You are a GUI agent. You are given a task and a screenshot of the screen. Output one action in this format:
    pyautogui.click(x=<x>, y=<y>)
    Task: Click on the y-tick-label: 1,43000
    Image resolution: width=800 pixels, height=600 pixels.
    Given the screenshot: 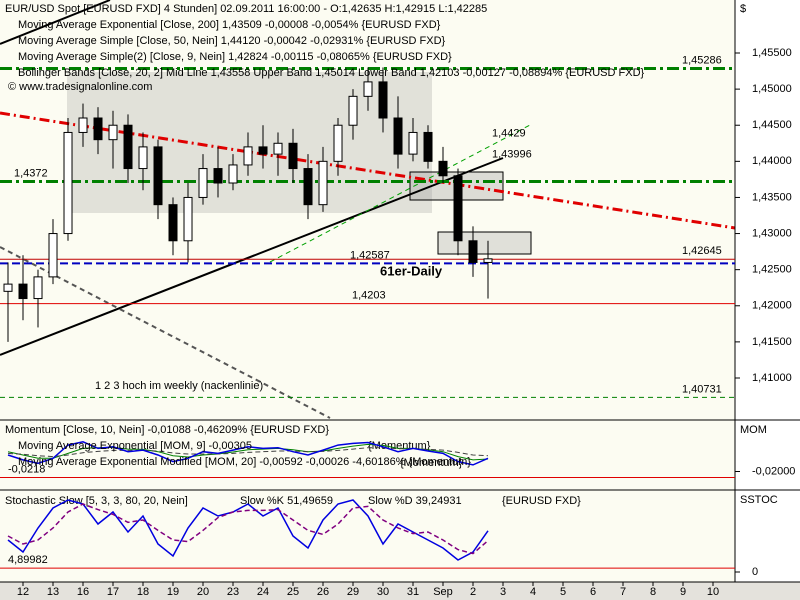 What is the action you would take?
    pyautogui.click(x=772, y=233)
    